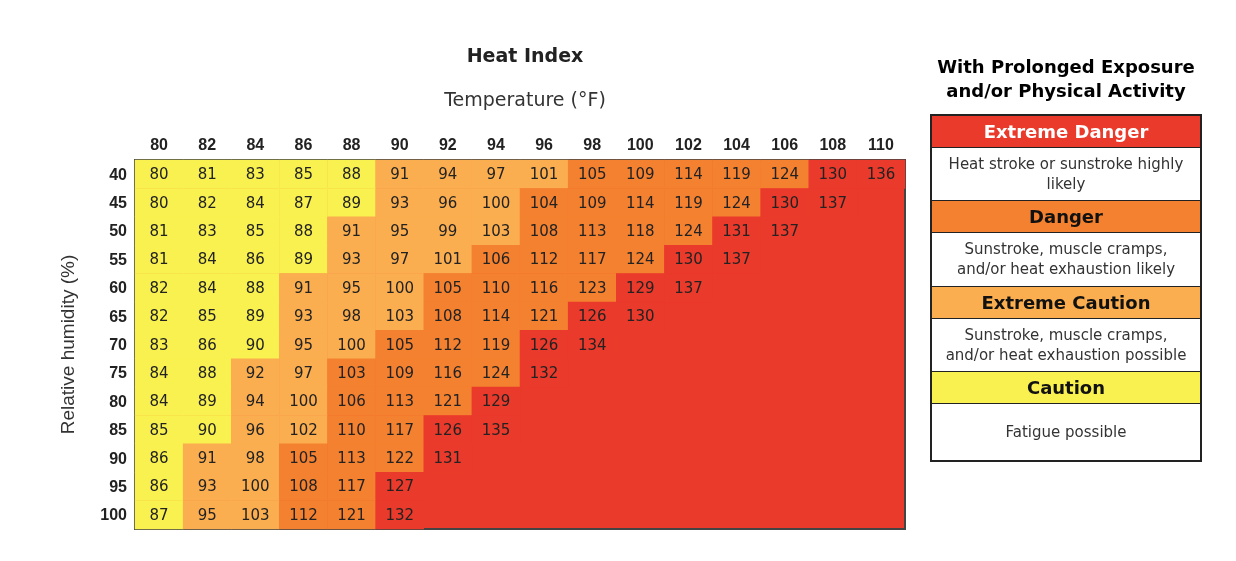 This screenshot has width=1236, height=561. Describe the element at coordinates (1066, 388) in the screenshot. I see `category-label: Caution` at that location.